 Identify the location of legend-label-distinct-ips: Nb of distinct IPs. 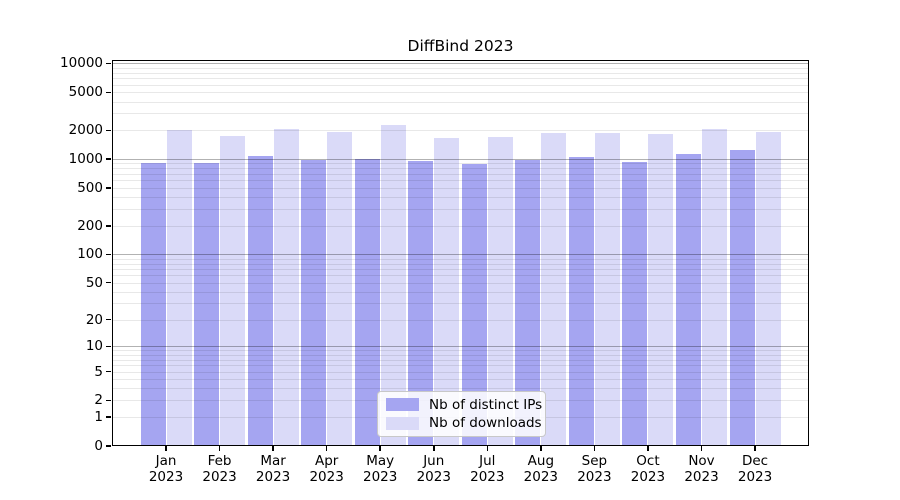
(486, 404).